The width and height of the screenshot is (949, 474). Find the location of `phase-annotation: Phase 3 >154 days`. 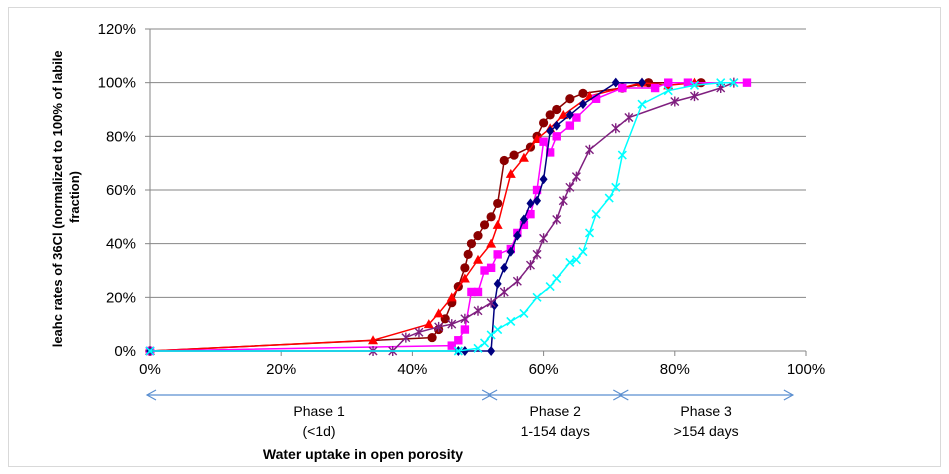

phase-annotation: Phase 3 >154 days is located at coordinates (706, 414).